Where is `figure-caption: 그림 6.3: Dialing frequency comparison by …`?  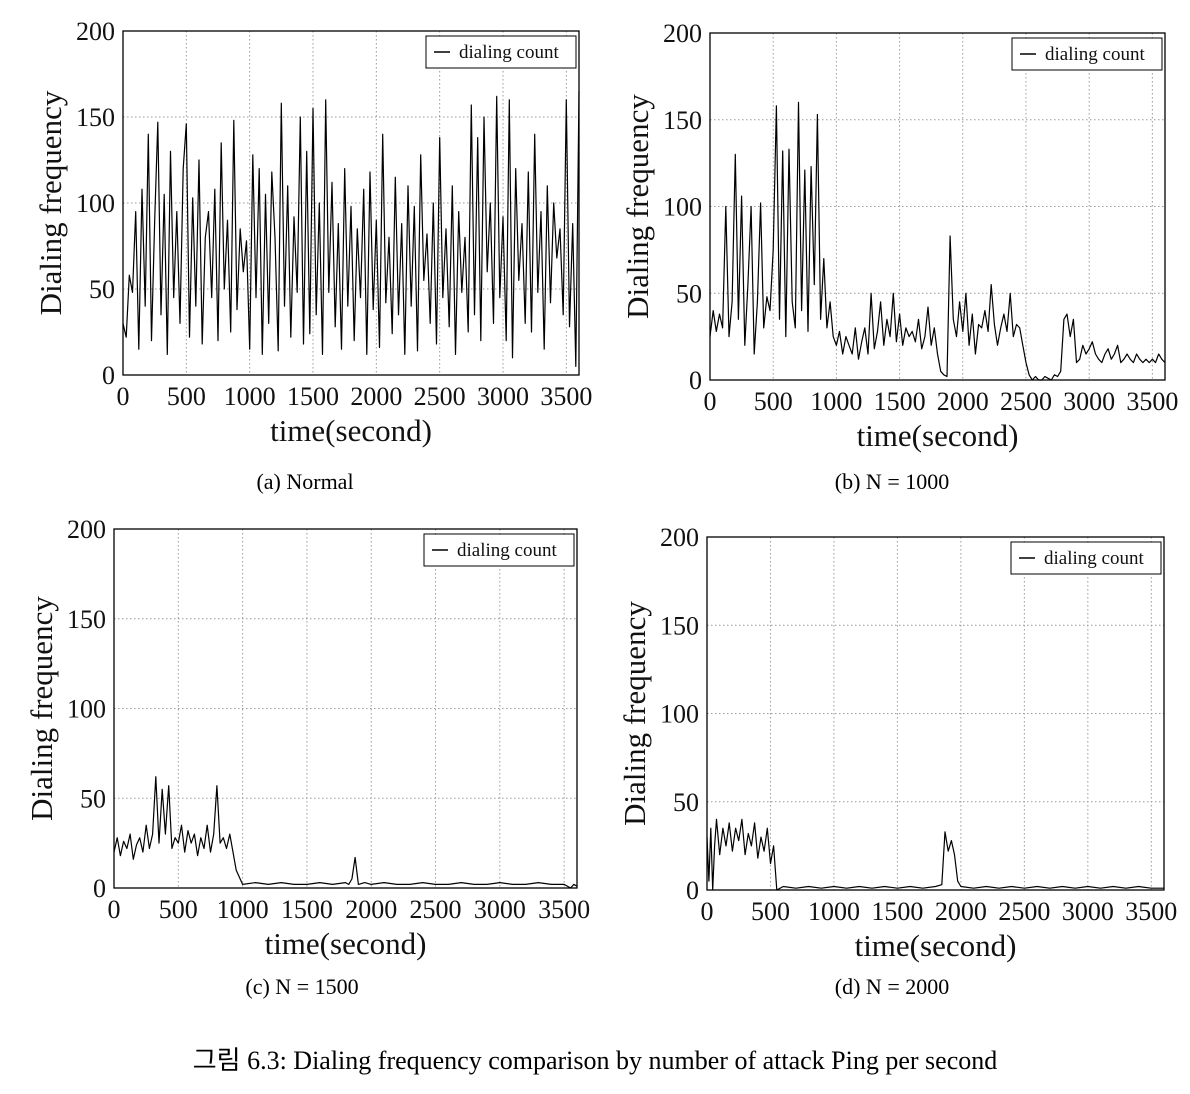
figure-caption: 그림 6.3: Dialing frequency comparison by … is located at coordinates (595, 1060).